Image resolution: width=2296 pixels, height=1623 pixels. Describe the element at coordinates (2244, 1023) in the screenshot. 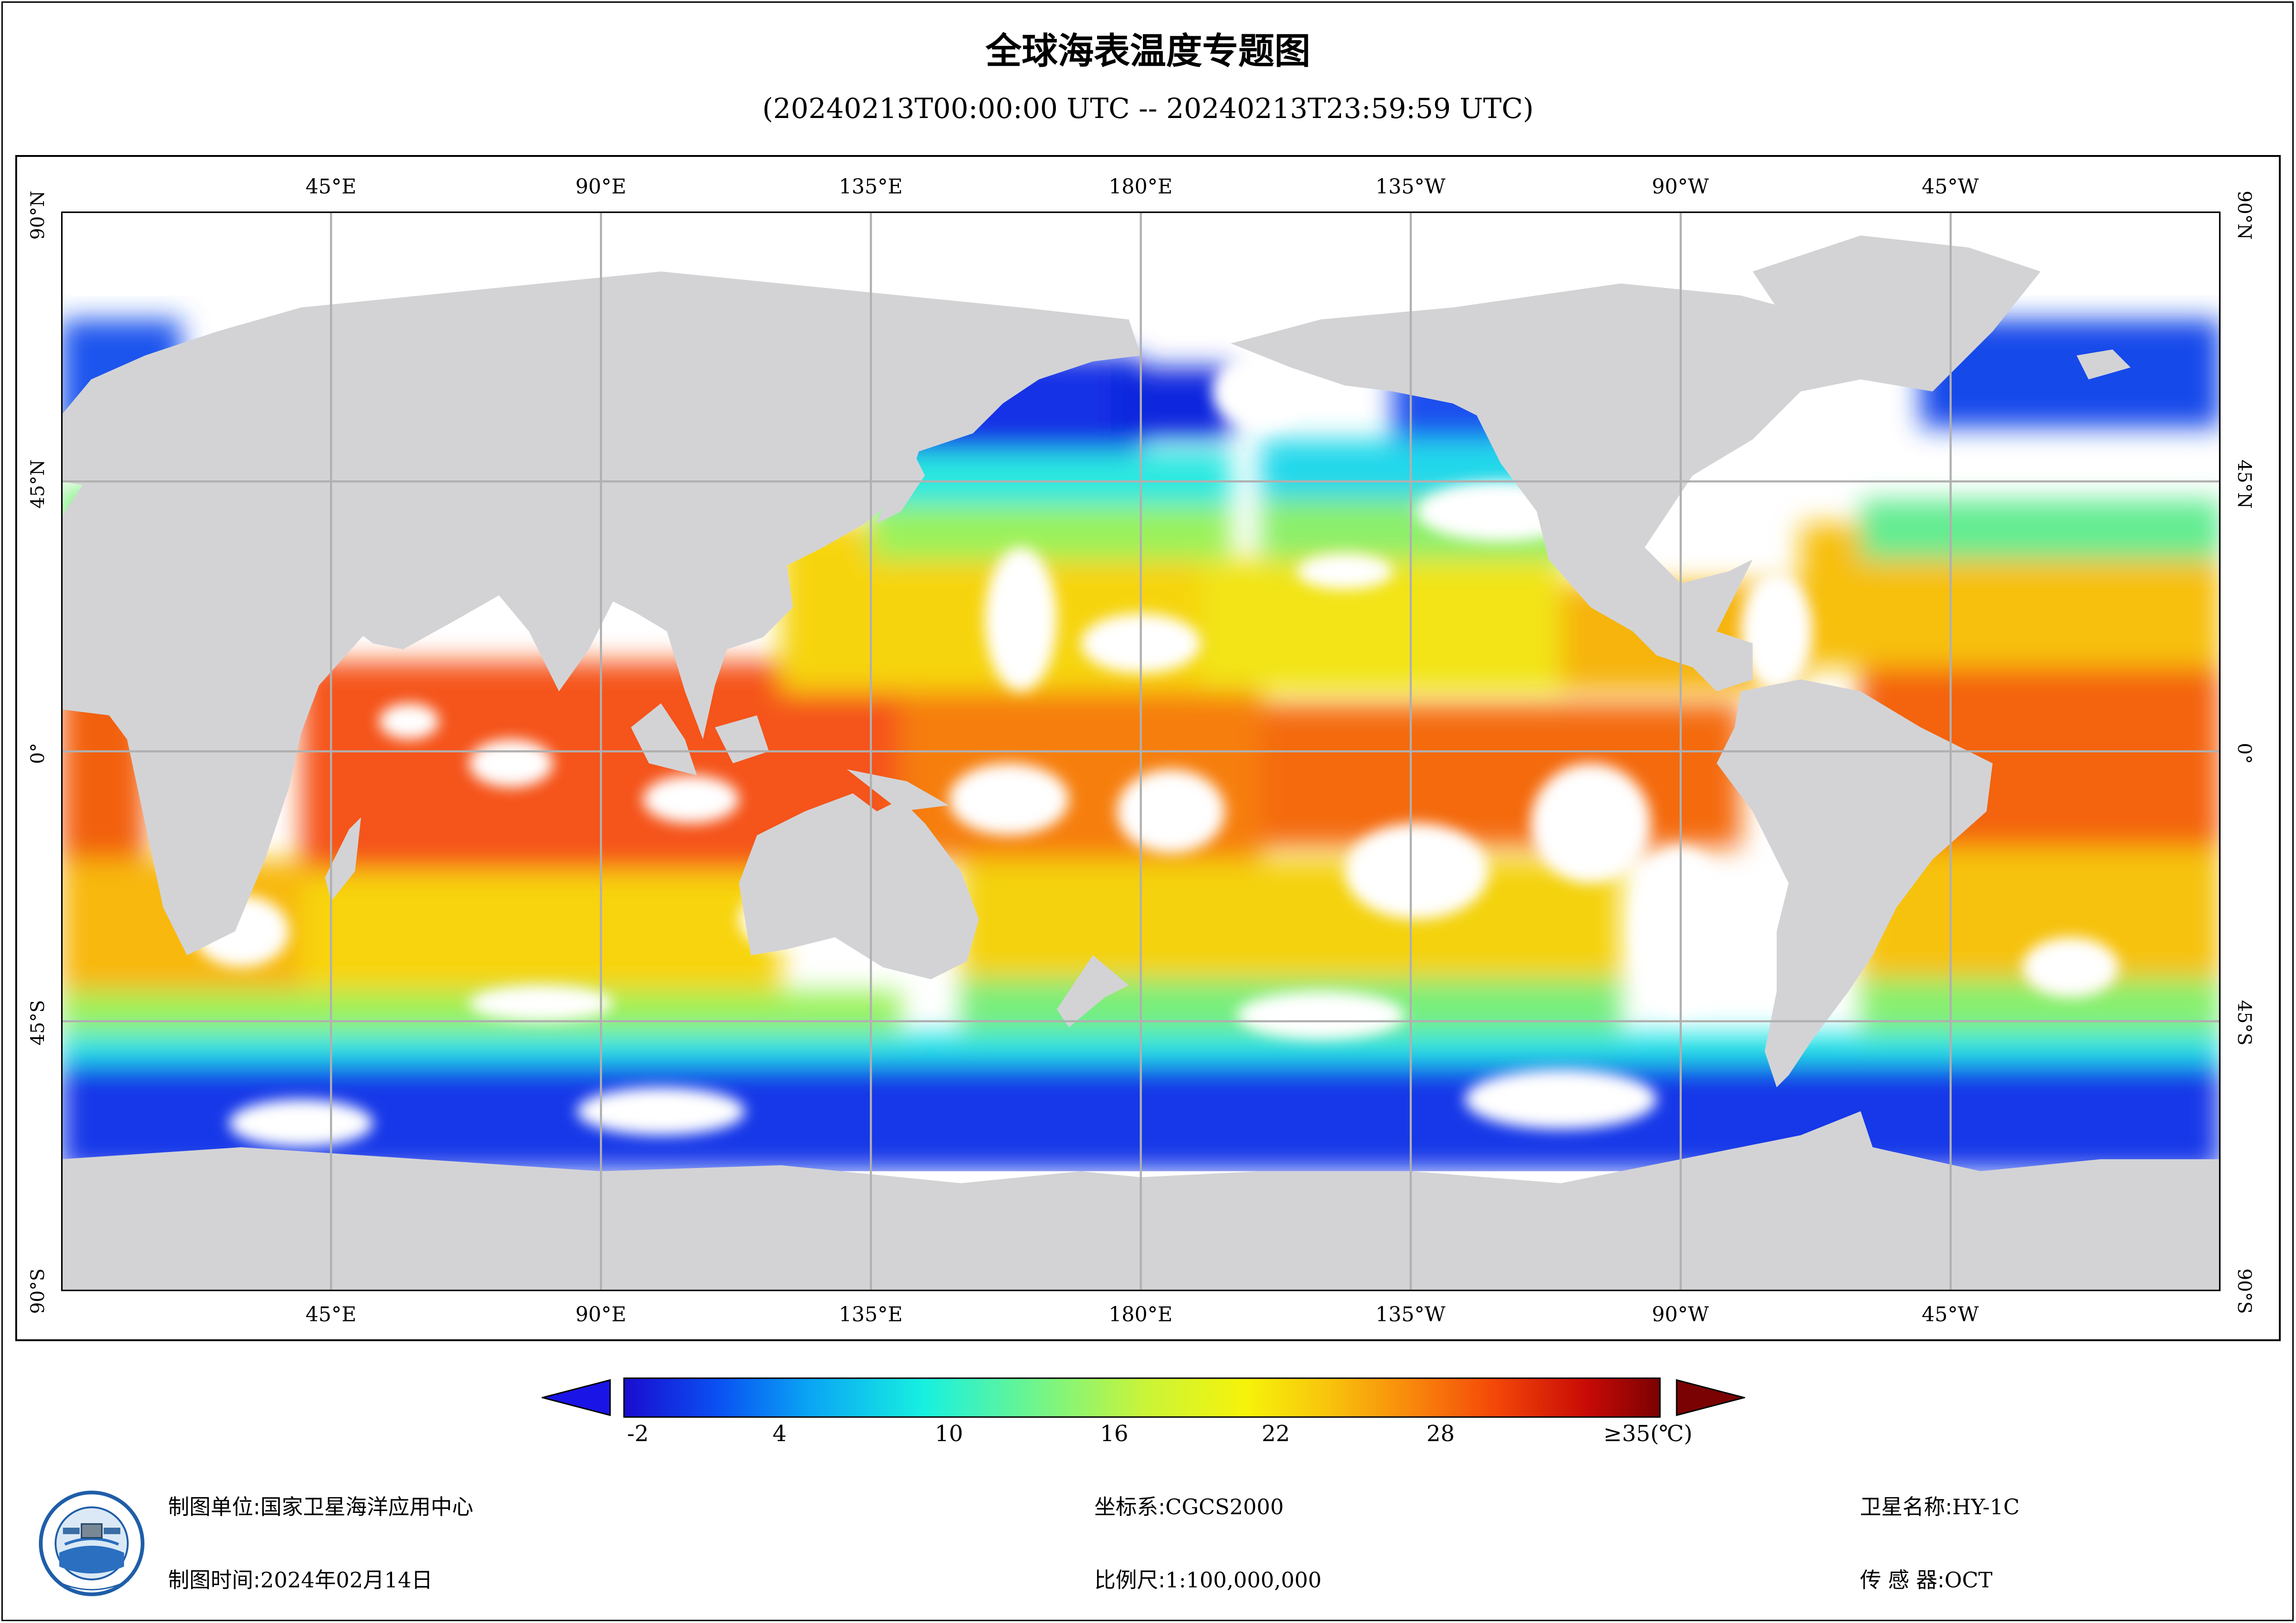

I see `lat-label-right-45s: 45°S` at that location.